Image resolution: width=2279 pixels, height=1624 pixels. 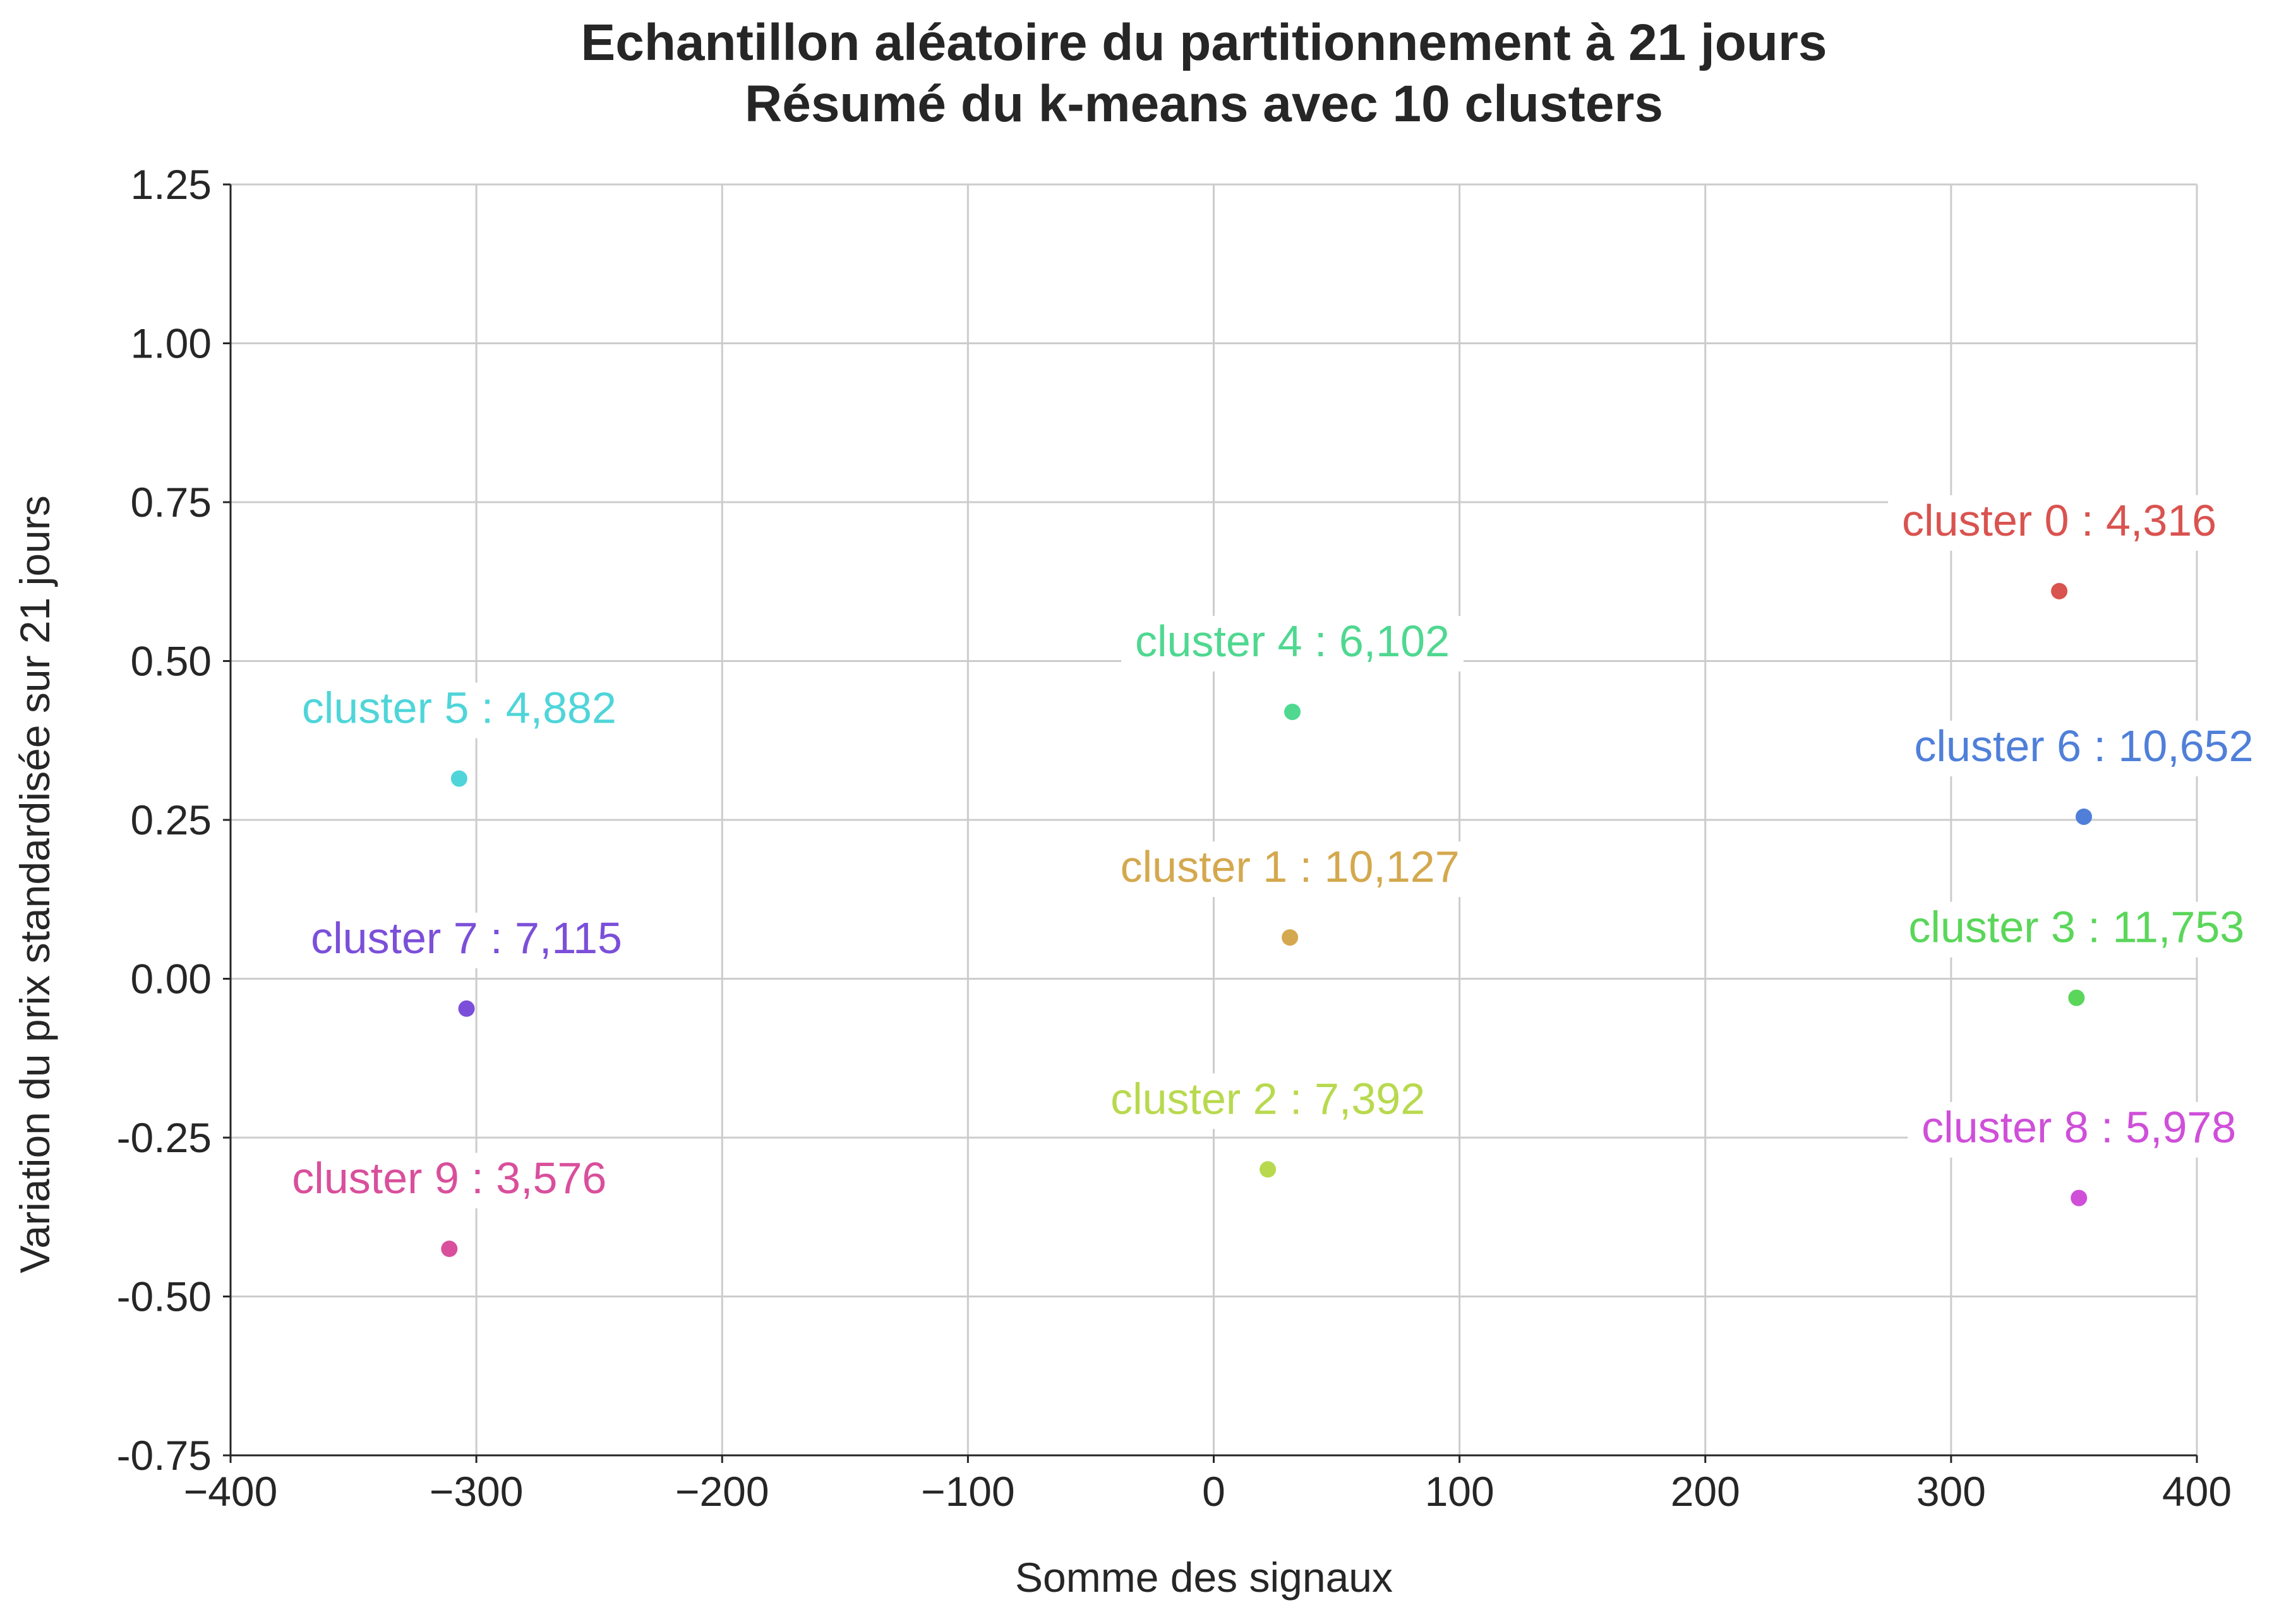 I want to click on point-label: cluster 8 : 5,978, so click(x=2078, y=1127).